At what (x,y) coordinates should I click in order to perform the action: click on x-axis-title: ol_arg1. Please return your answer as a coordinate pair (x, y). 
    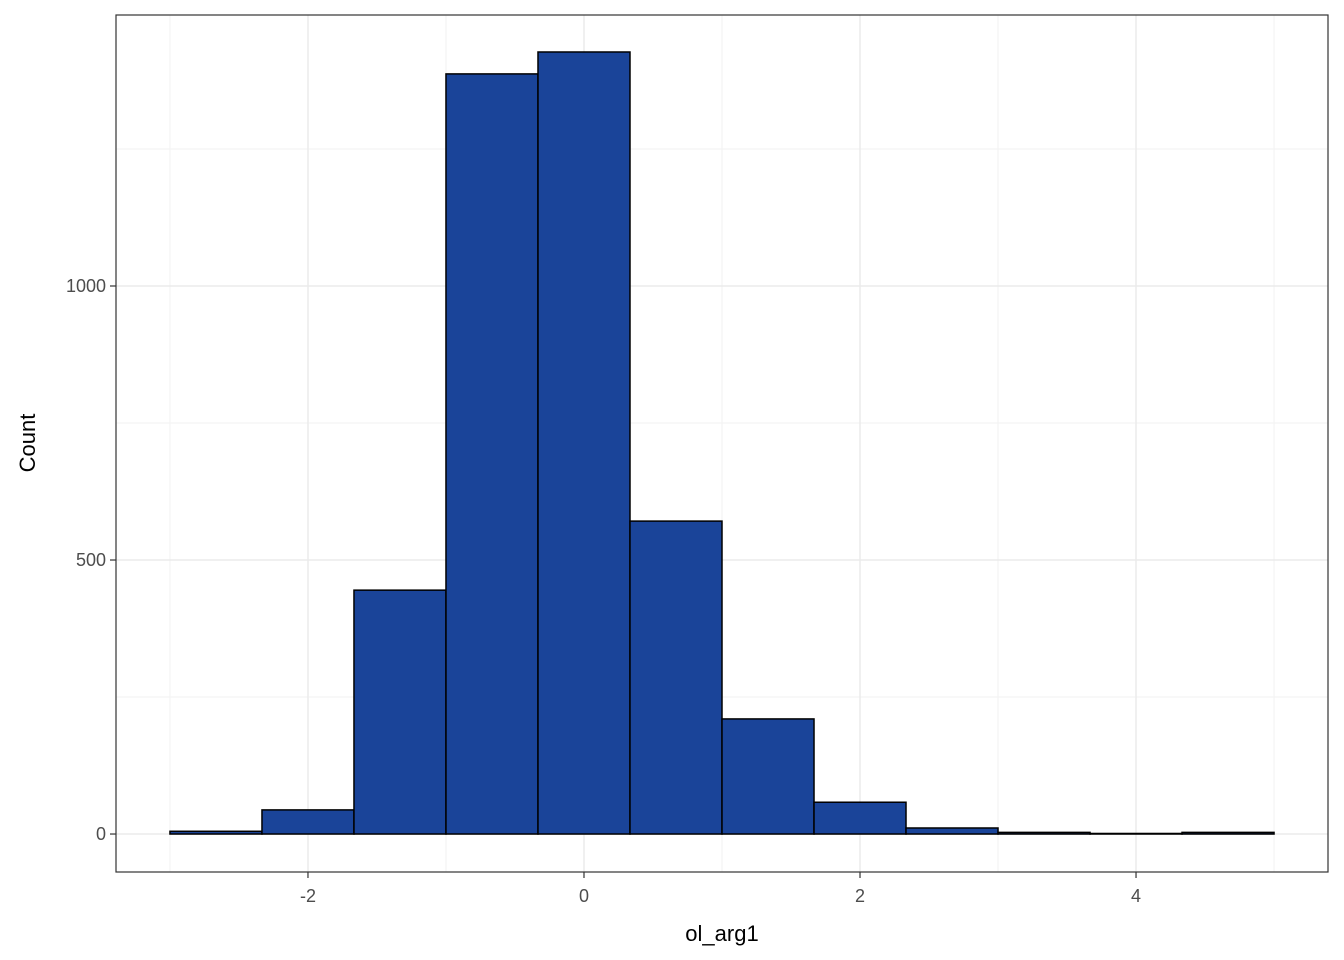
    Looking at the image, I should click on (721, 933).